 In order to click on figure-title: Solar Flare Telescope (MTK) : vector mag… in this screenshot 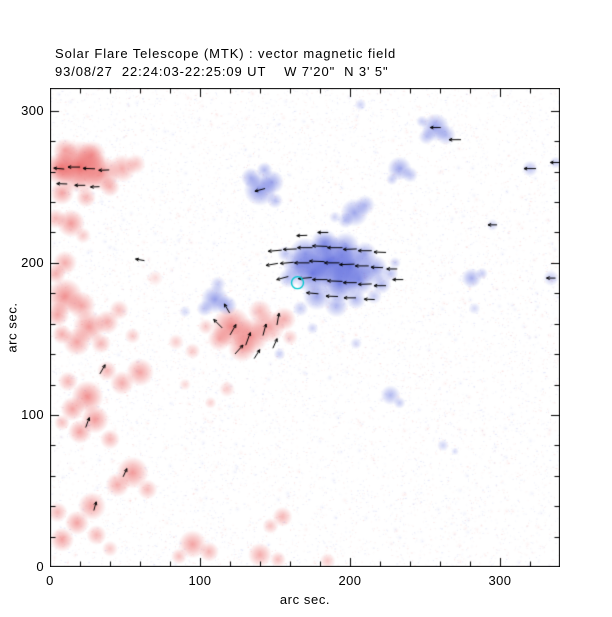, I will do `click(226, 53)`.